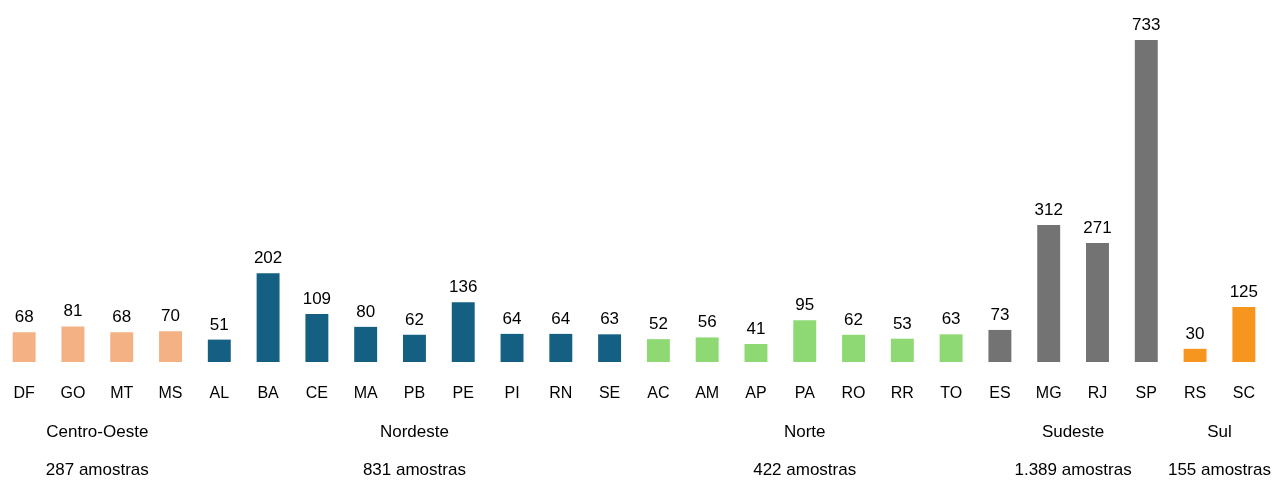 The height and width of the screenshot is (480, 1275). I want to click on data-label: 52, so click(658, 324).